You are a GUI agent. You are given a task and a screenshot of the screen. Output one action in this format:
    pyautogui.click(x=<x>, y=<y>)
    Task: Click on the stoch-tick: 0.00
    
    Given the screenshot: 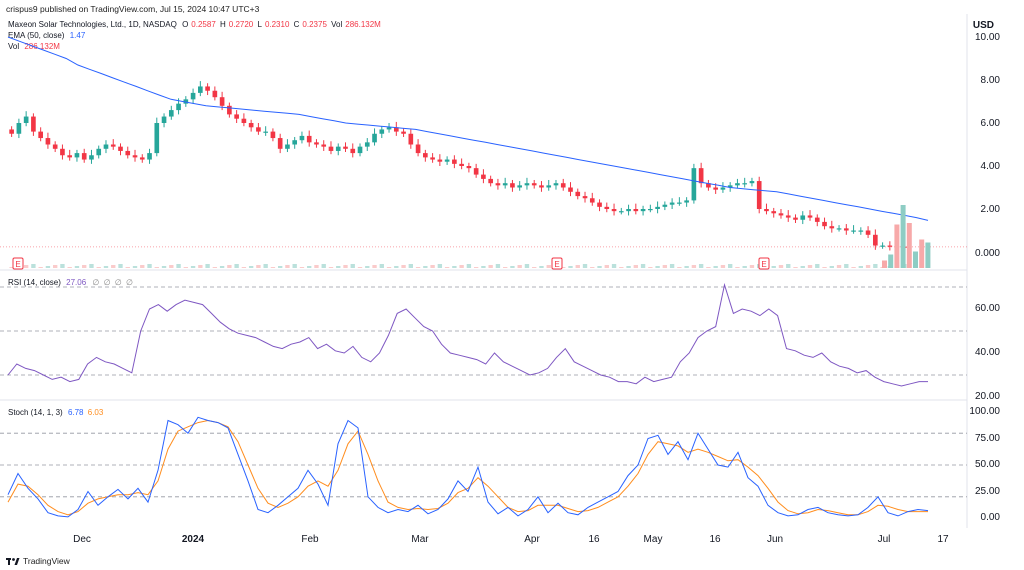 What is the action you would take?
    pyautogui.click(x=990, y=517)
    